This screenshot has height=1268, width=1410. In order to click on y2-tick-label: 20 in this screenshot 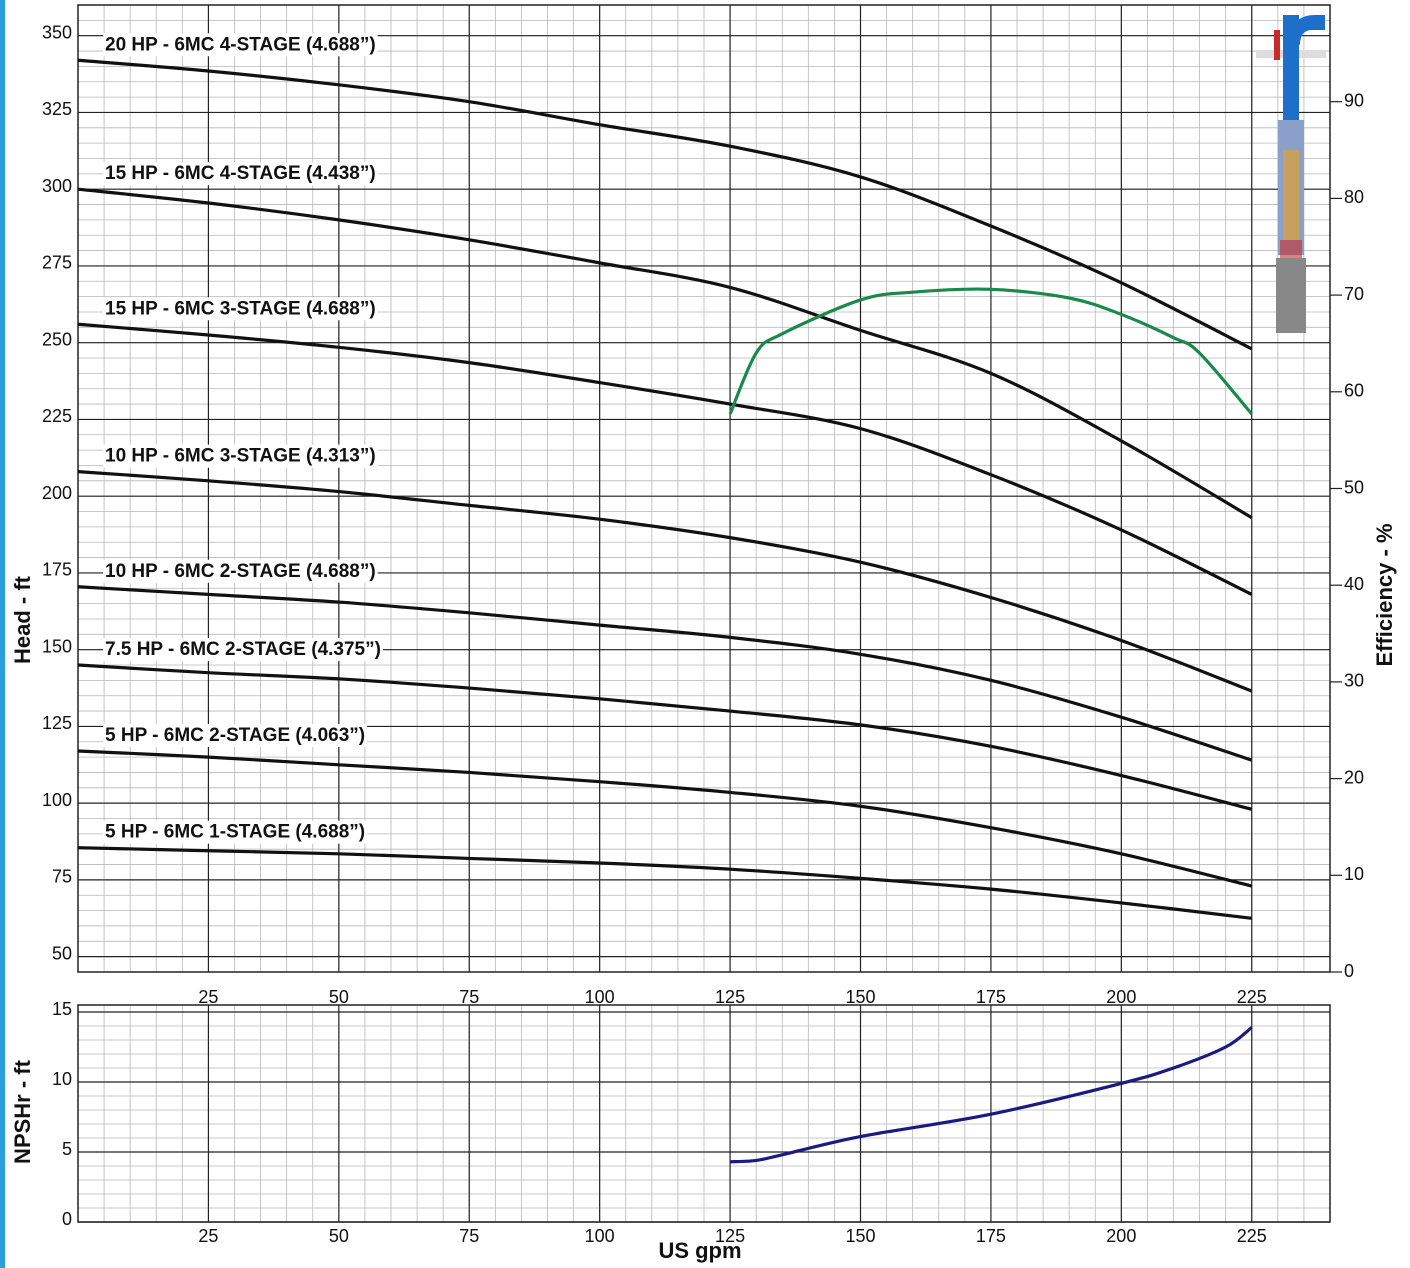, I will do `click(1354, 777)`.